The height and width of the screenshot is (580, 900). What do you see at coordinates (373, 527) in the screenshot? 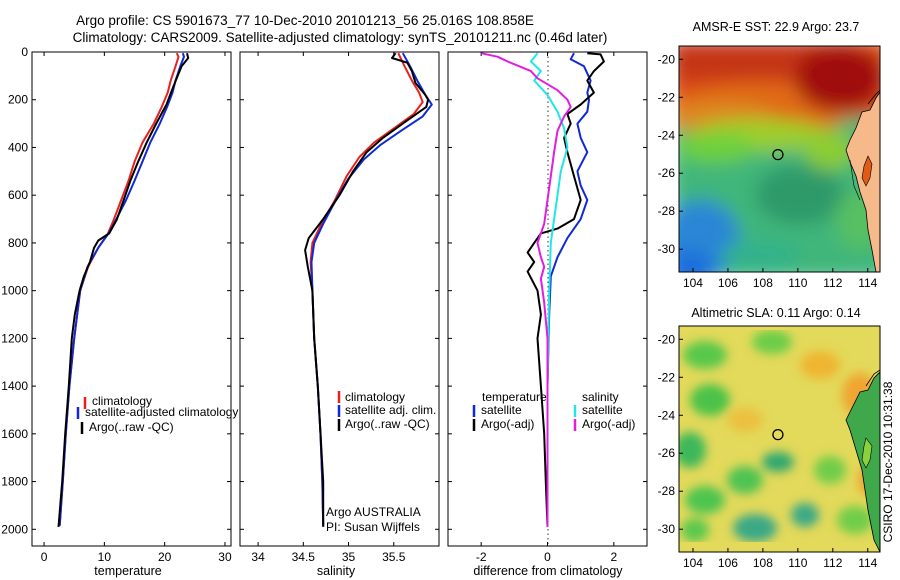
I see `salinity-annotation-line2: PI: Susan Wijffels` at bounding box center [373, 527].